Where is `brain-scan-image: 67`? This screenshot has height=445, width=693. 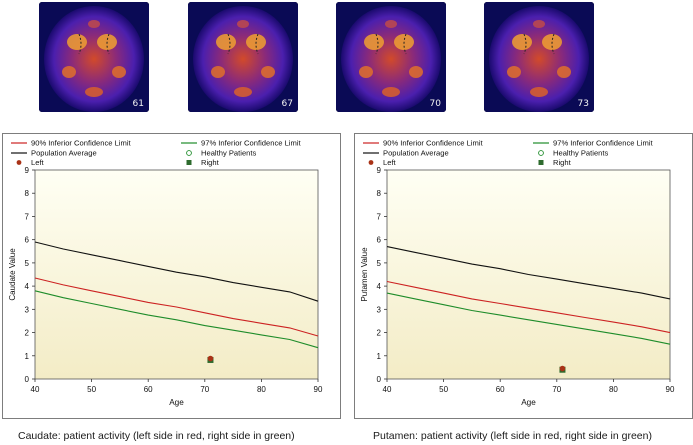
brain-scan-image: 67 is located at coordinates (243, 57).